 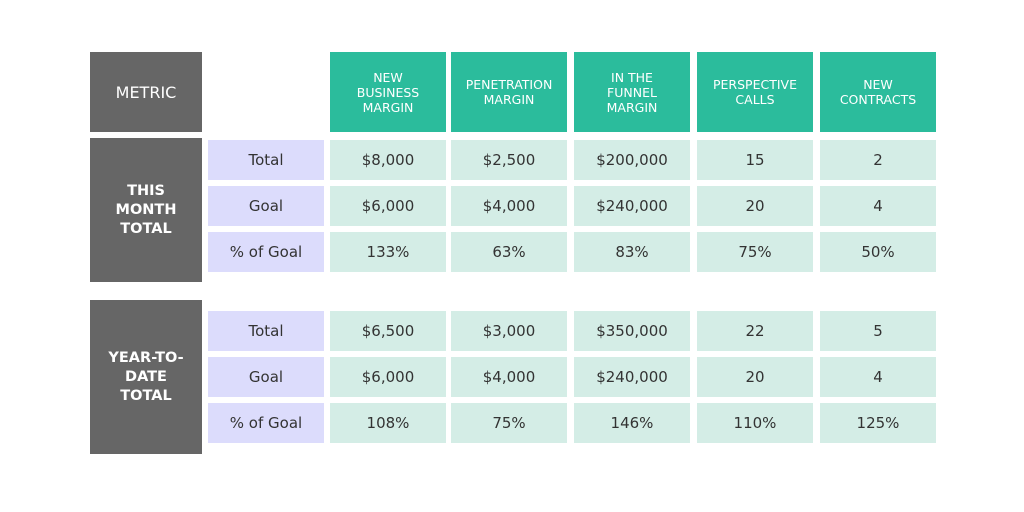 I want to click on value-cell: $200,000, so click(x=632, y=160).